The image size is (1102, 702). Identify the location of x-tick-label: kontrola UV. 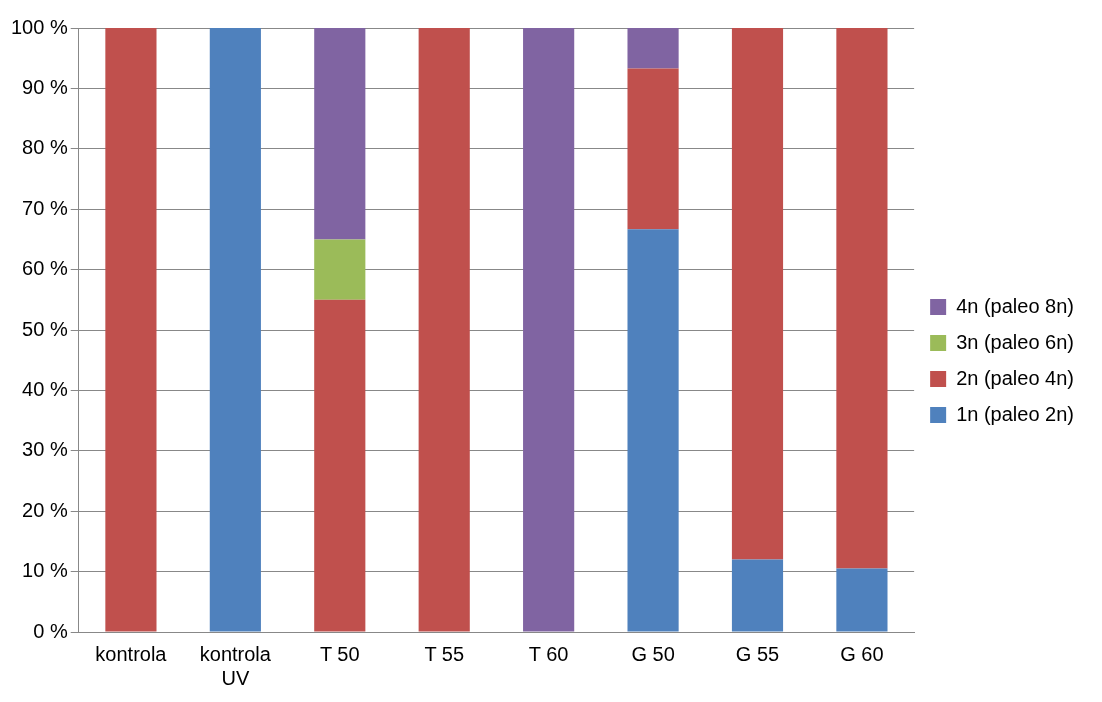
(235, 665).